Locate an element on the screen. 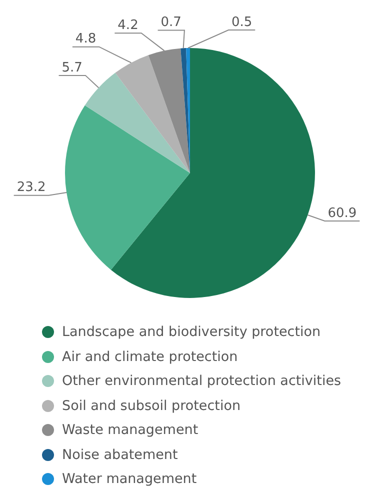 This screenshot has width=370, height=499. legend-label: Landscape and biodiversity protection is located at coordinates (191, 332).